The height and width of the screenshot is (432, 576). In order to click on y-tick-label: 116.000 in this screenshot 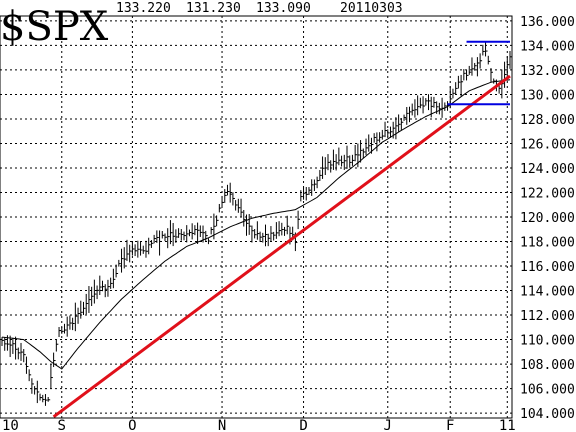, I will do `click(547, 267)`.